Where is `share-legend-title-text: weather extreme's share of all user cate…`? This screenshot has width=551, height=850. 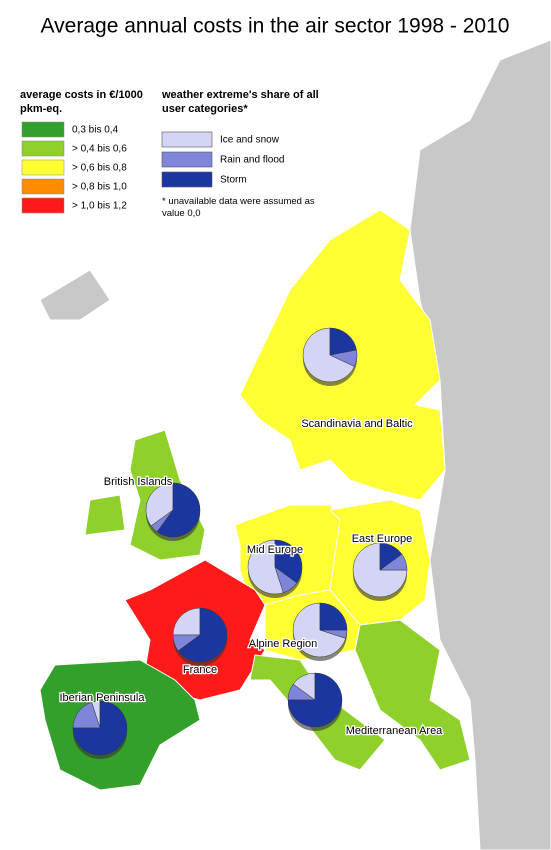
share-legend-title-text: weather extreme's share of all user cate… is located at coordinates (240, 102).